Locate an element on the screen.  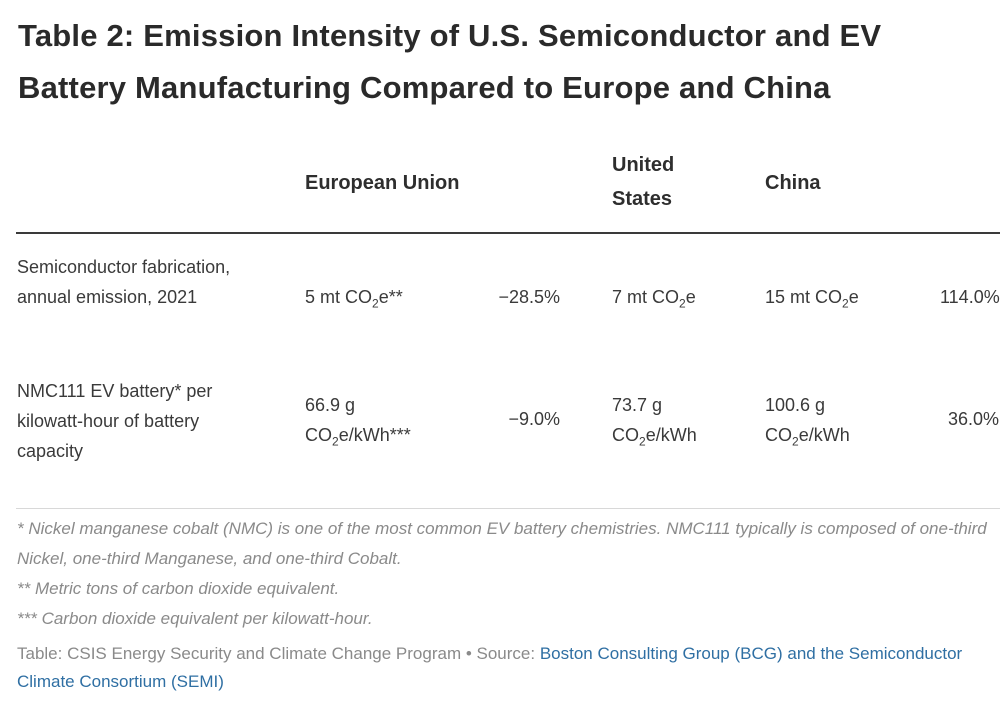
cell-cn-semiconductor: 15 mt CO2e is located at coordinates (812, 299).